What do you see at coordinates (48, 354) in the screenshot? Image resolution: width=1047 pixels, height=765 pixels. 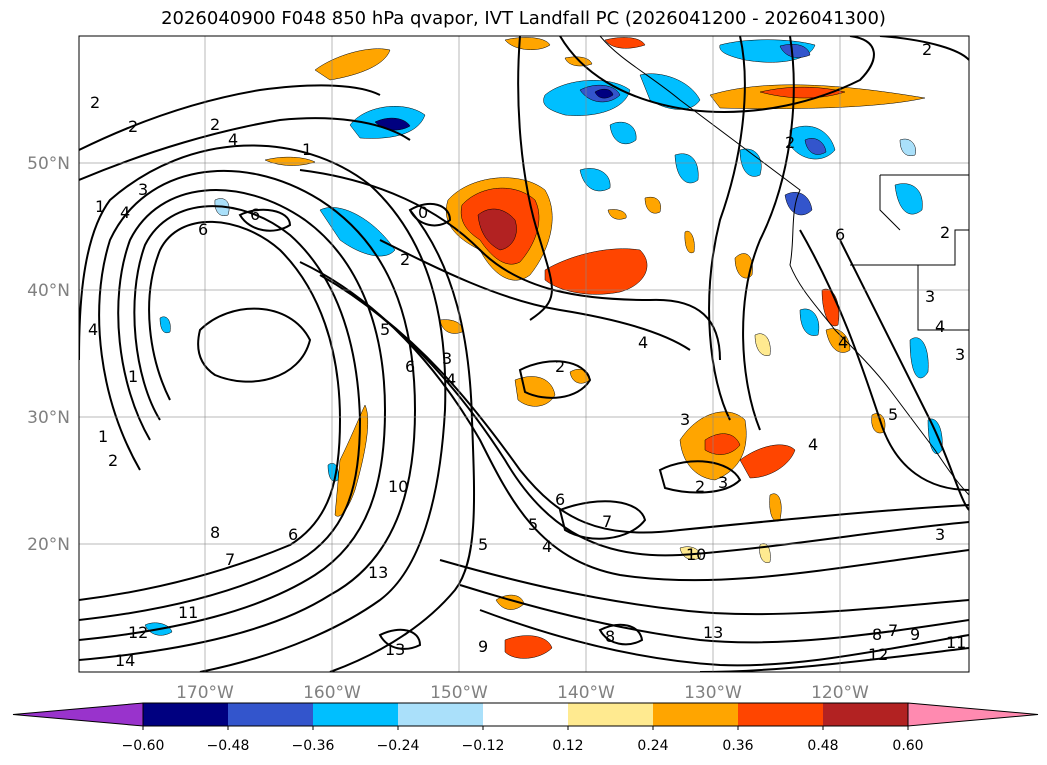 I see `lat-axis-labels: 50°N 40°N 30°N 20°N` at bounding box center [48, 354].